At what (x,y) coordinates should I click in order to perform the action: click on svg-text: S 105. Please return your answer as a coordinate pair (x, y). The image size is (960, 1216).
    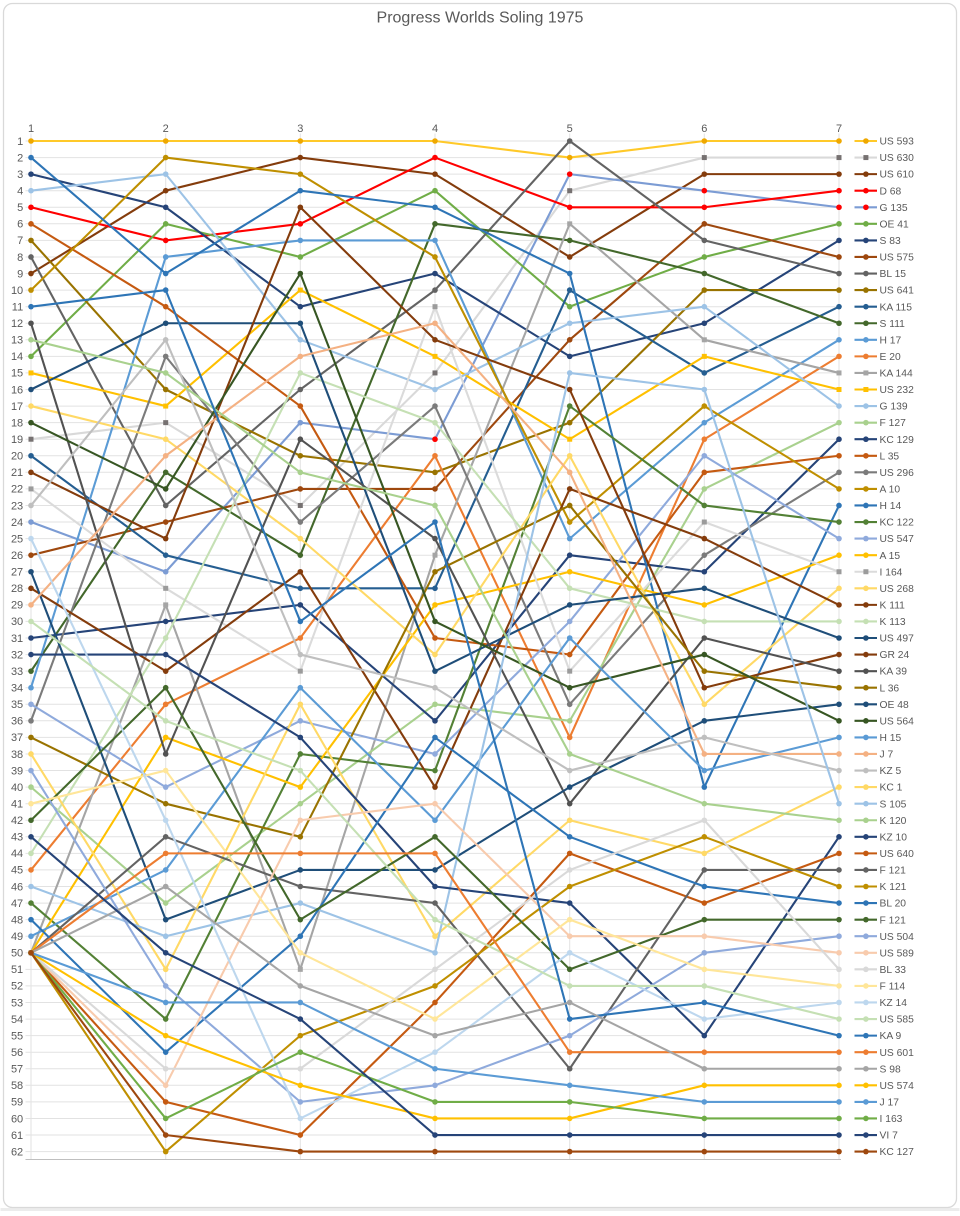
    Looking at the image, I should click on (893, 804).